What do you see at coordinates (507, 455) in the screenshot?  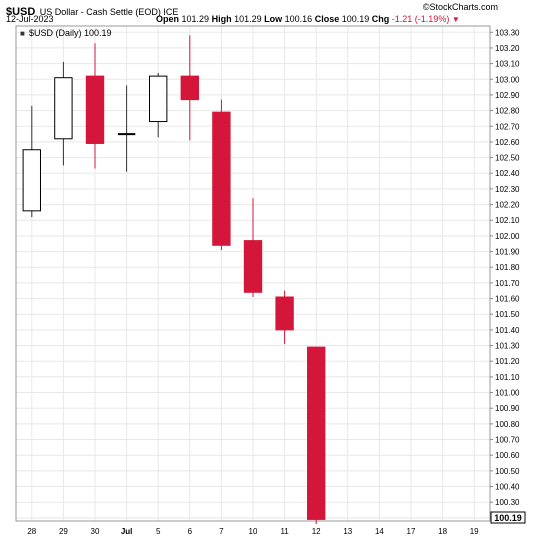 I see `y-tick-label: 100.60` at bounding box center [507, 455].